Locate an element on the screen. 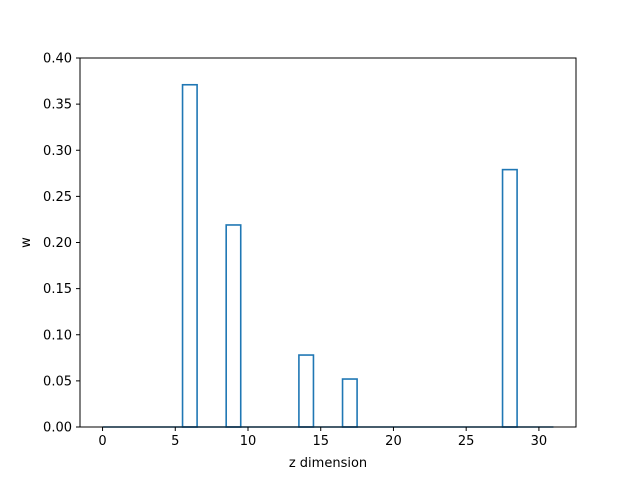 This screenshot has width=640, height=480. y-tick-label: 0.30 is located at coordinates (57, 151).